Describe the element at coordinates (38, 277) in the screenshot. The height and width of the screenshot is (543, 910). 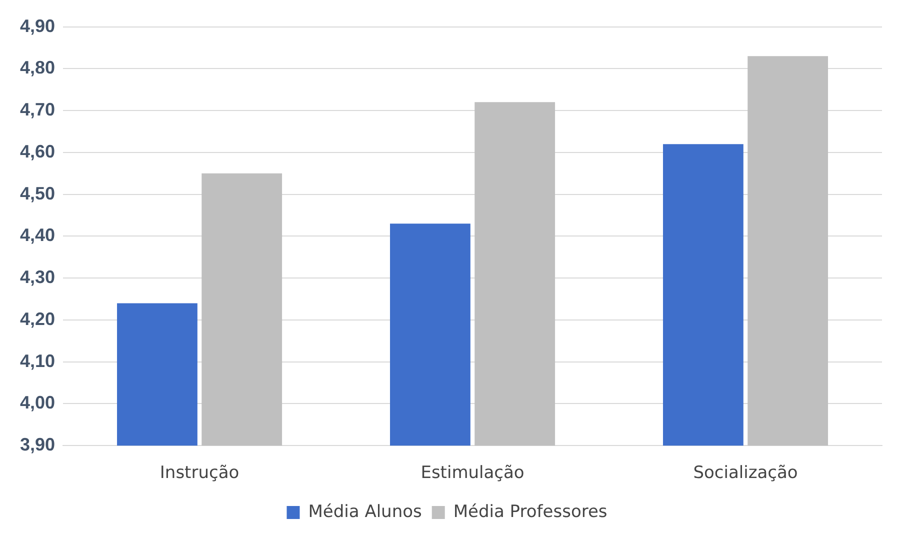
I see `y-tick-label: 4,30` at that location.